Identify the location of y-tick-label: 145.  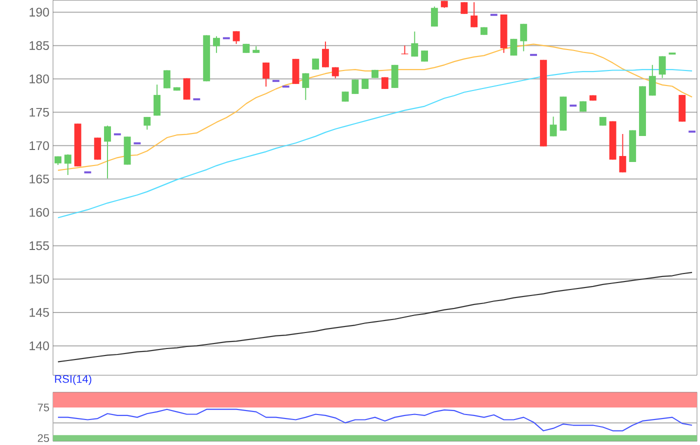
(39, 312).